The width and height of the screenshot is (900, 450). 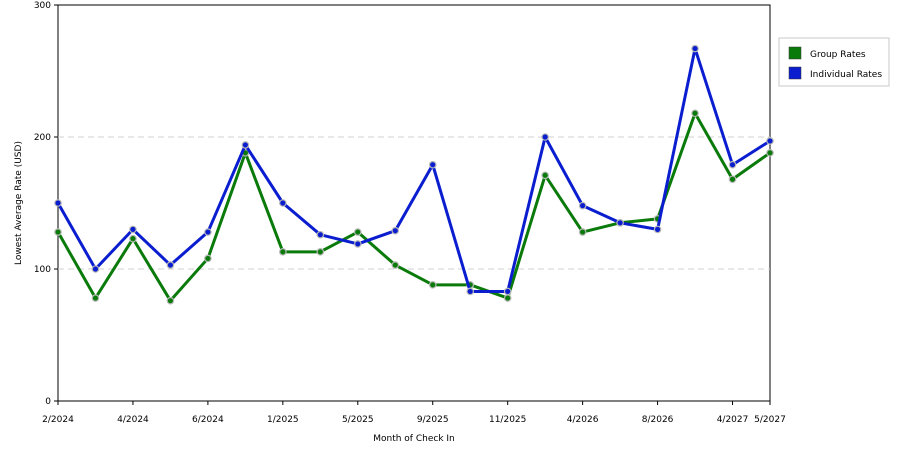 I want to click on y-axis: 0 100 200 300, so click(x=46, y=204).